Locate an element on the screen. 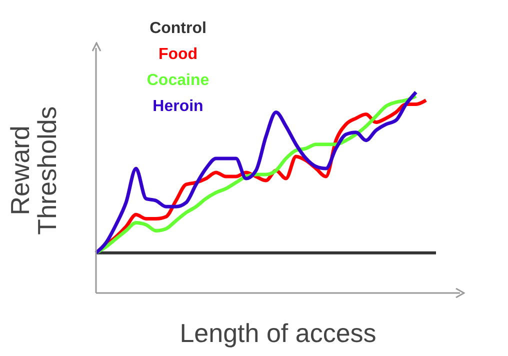 The width and height of the screenshot is (508, 356). text: Control is located at coordinates (178, 29).